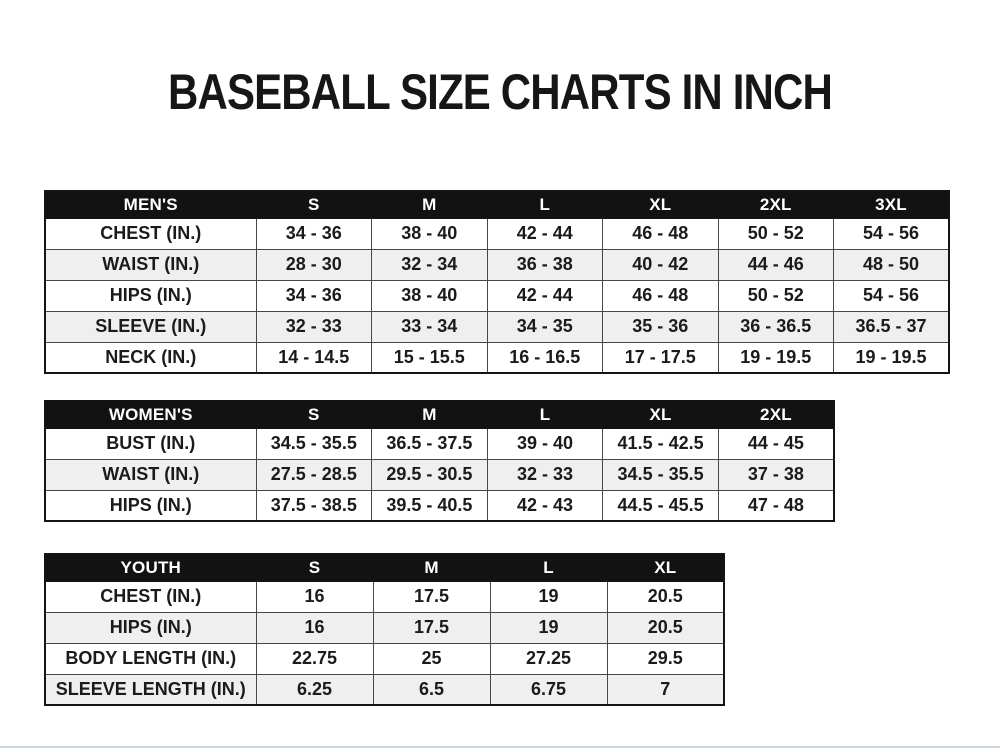 Image resolution: width=1000 pixels, height=752 pixels. I want to click on size-value-cell: 6.5, so click(431, 689).